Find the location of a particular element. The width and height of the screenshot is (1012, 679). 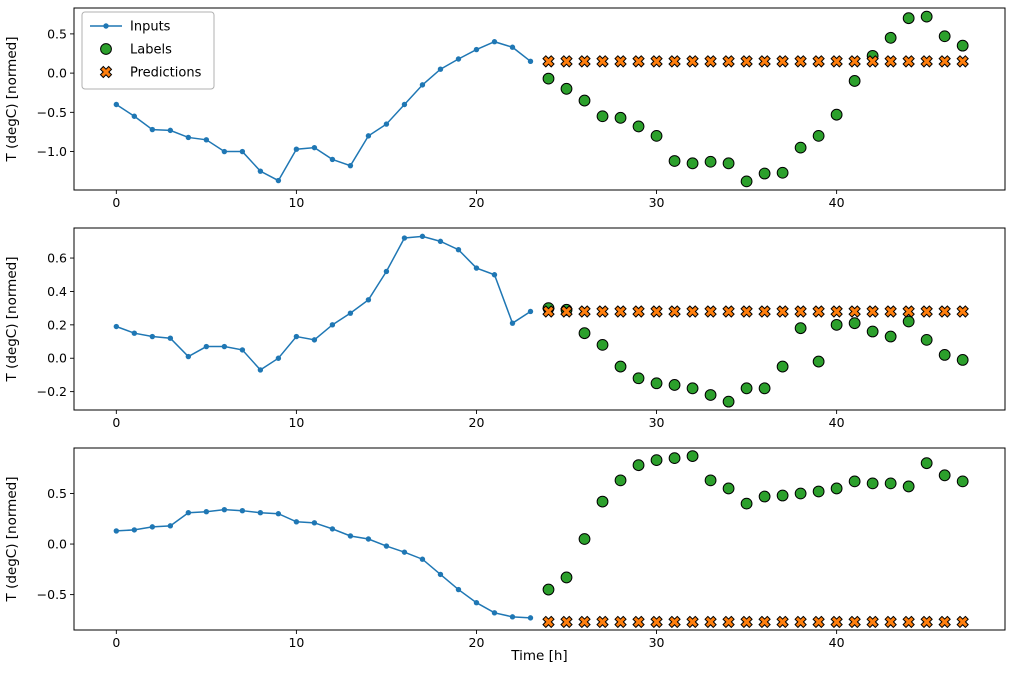

inputs-line is located at coordinates (323, 111).